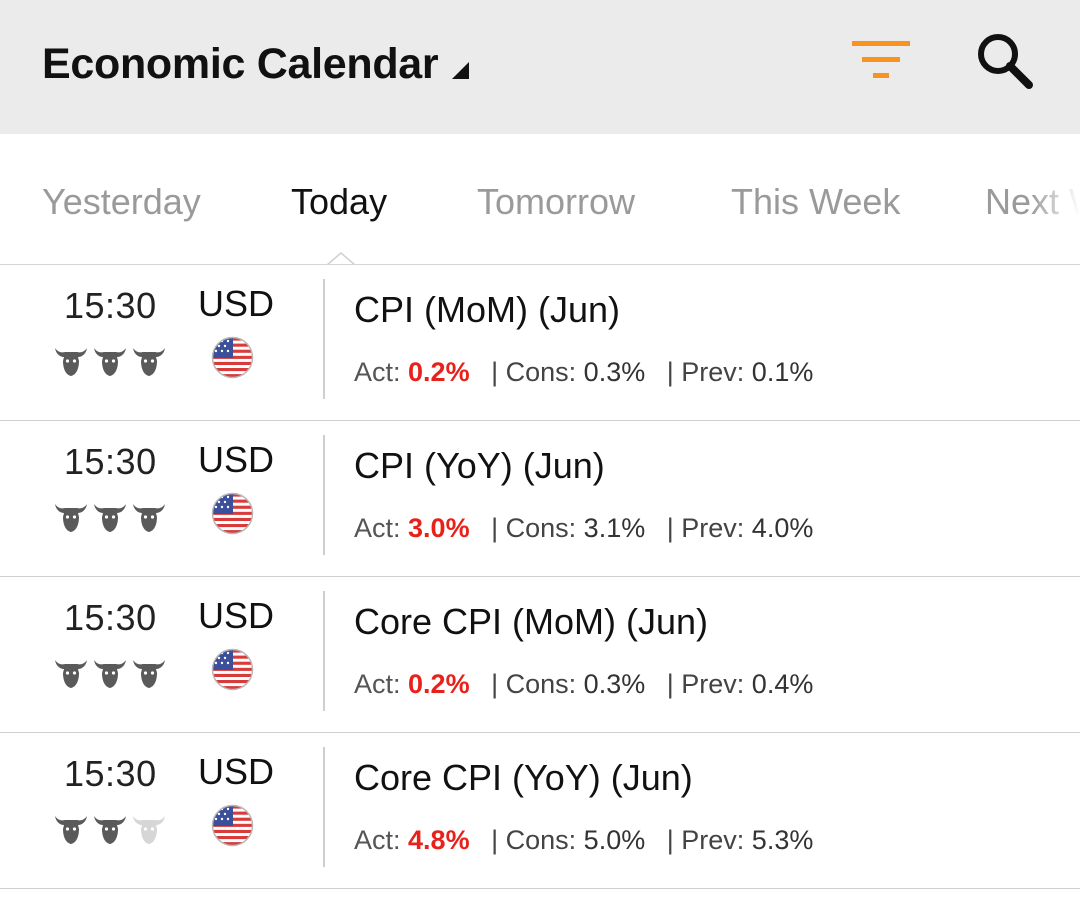 Image resolution: width=1080 pixels, height=905 pixels. Describe the element at coordinates (531, 621) in the screenshot. I see `event-name: Core CPI (MoM) (Jun)` at that location.